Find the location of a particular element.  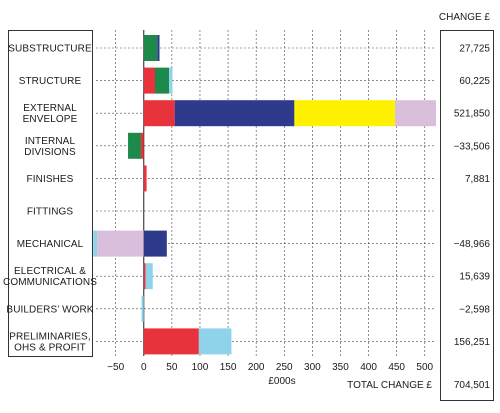

category-label: PRELIMINARIES, is located at coordinates (49, 336).